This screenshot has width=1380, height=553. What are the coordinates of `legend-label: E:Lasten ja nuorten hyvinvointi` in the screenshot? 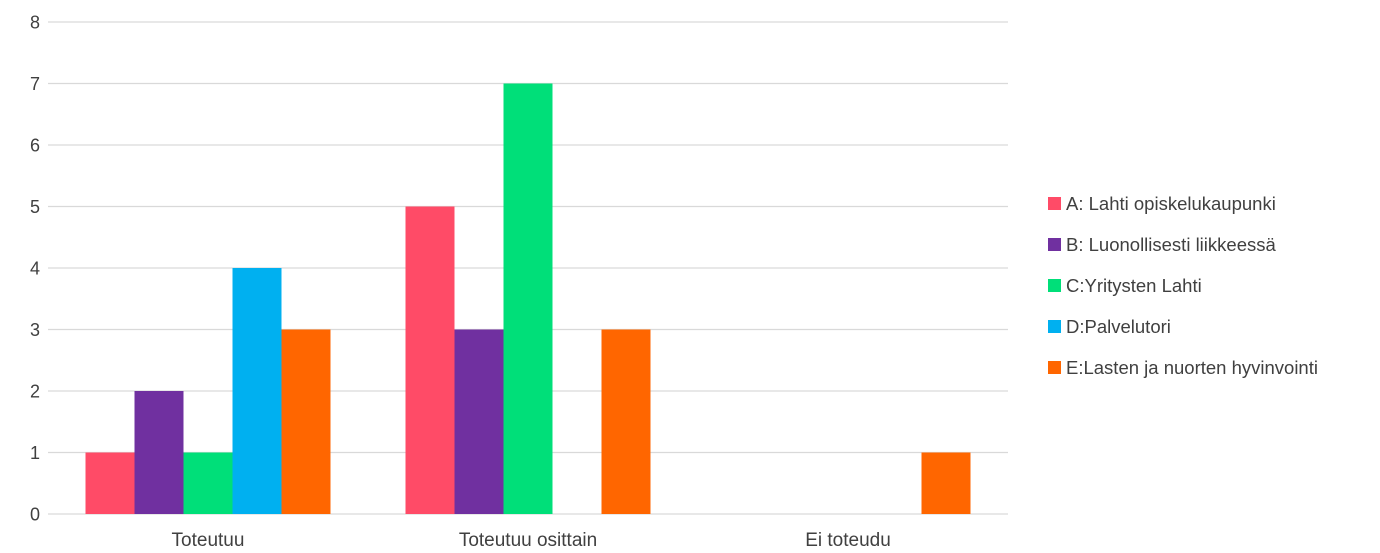 It's located at (1192, 367).